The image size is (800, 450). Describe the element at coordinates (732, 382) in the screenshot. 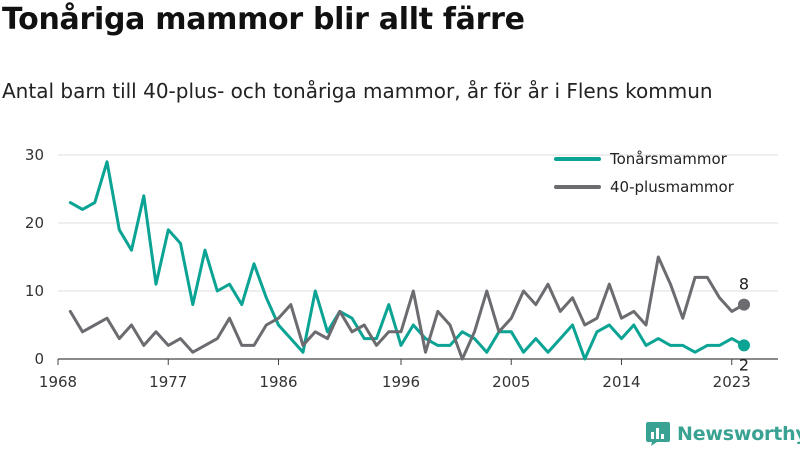

I see `x-tick-label-2023: 2023` at that location.